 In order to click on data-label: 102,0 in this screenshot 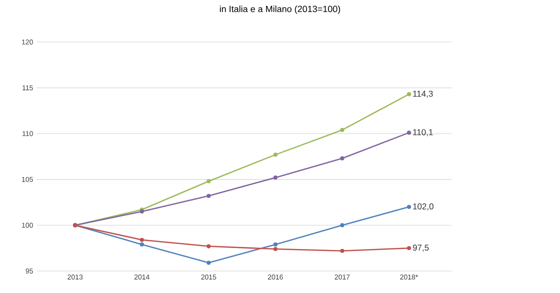, I will do `click(423, 206)`.